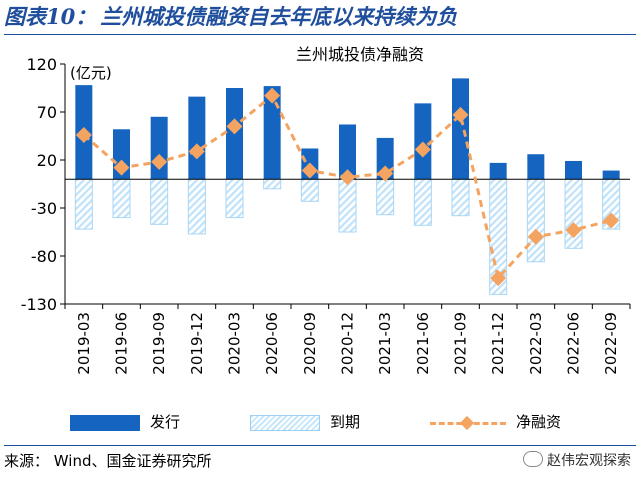  I want to click on legend-issue-label: 发行, so click(165, 422).